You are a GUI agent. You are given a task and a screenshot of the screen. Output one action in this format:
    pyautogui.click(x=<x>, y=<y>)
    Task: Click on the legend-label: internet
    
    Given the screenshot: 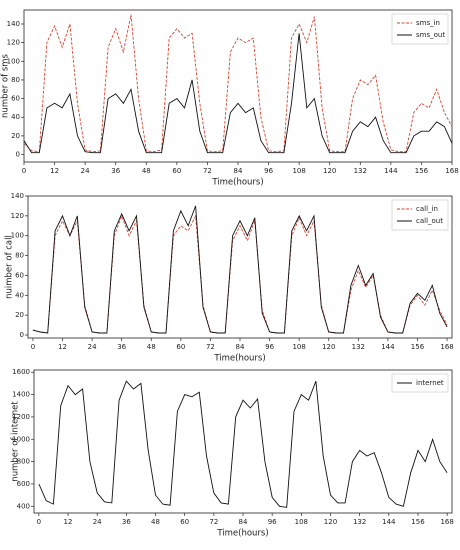 What is the action you would take?
    pyautogui.click(x=430, y=383)
    